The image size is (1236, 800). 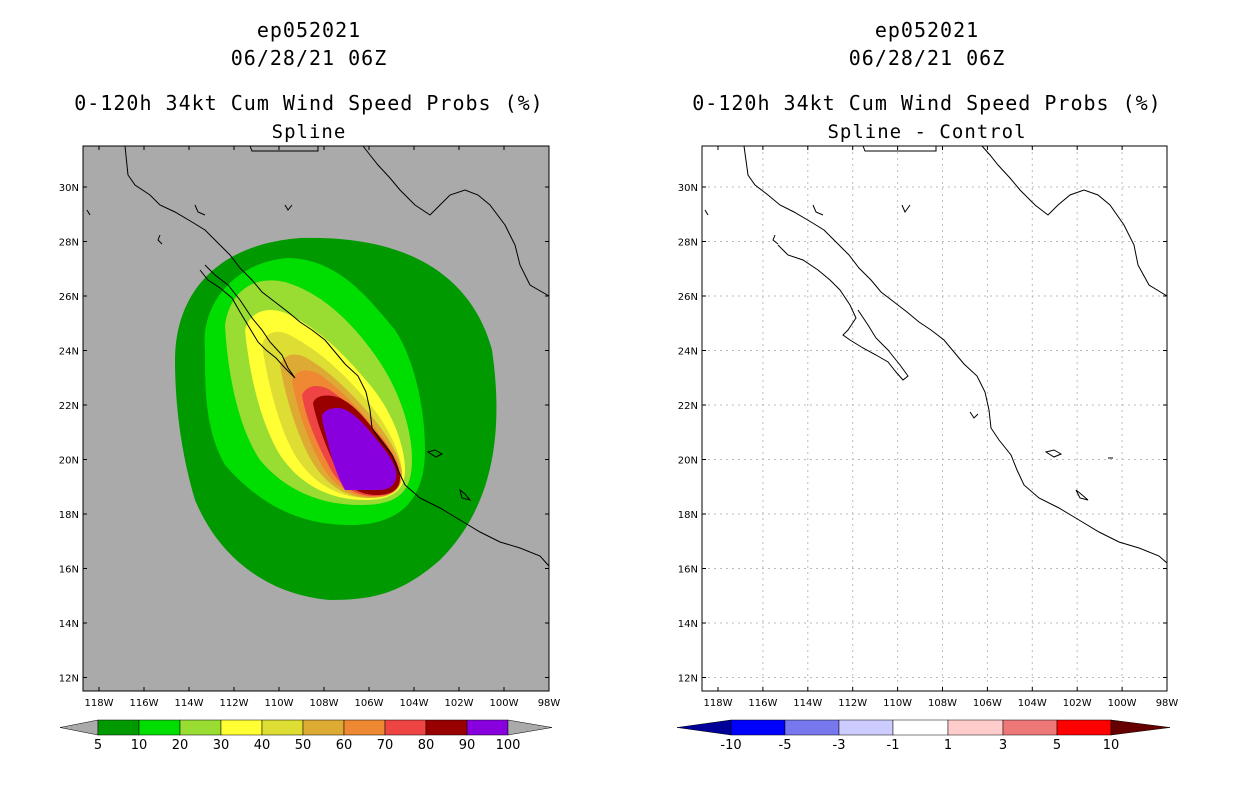 What do you see at coordinates (504, 703) in the screenshot?
I see `lon-label: 100W` at bounding box center [504, 703].